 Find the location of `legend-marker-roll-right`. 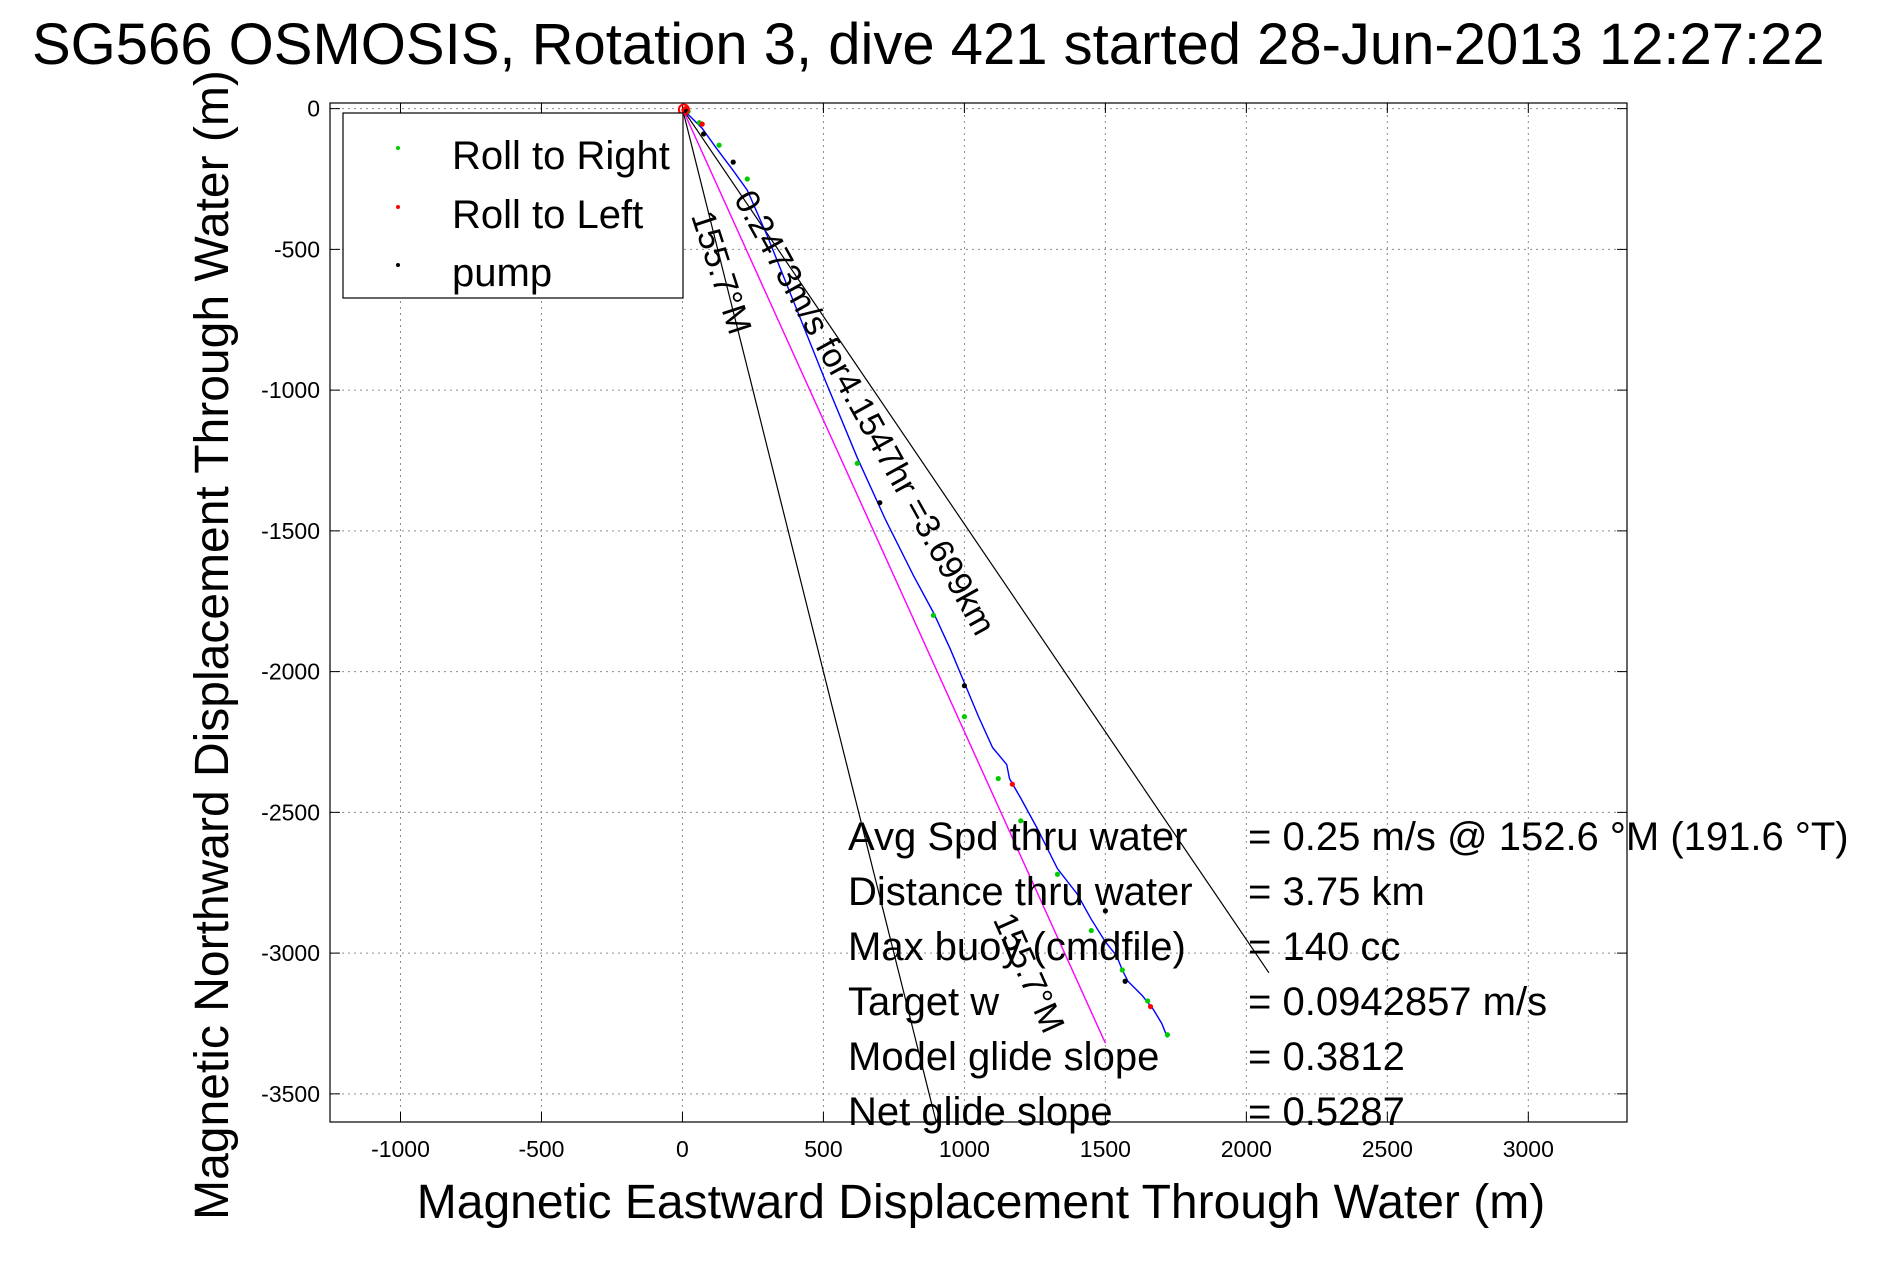

legend-marker-roll-right is located at coordinates (398, 148).